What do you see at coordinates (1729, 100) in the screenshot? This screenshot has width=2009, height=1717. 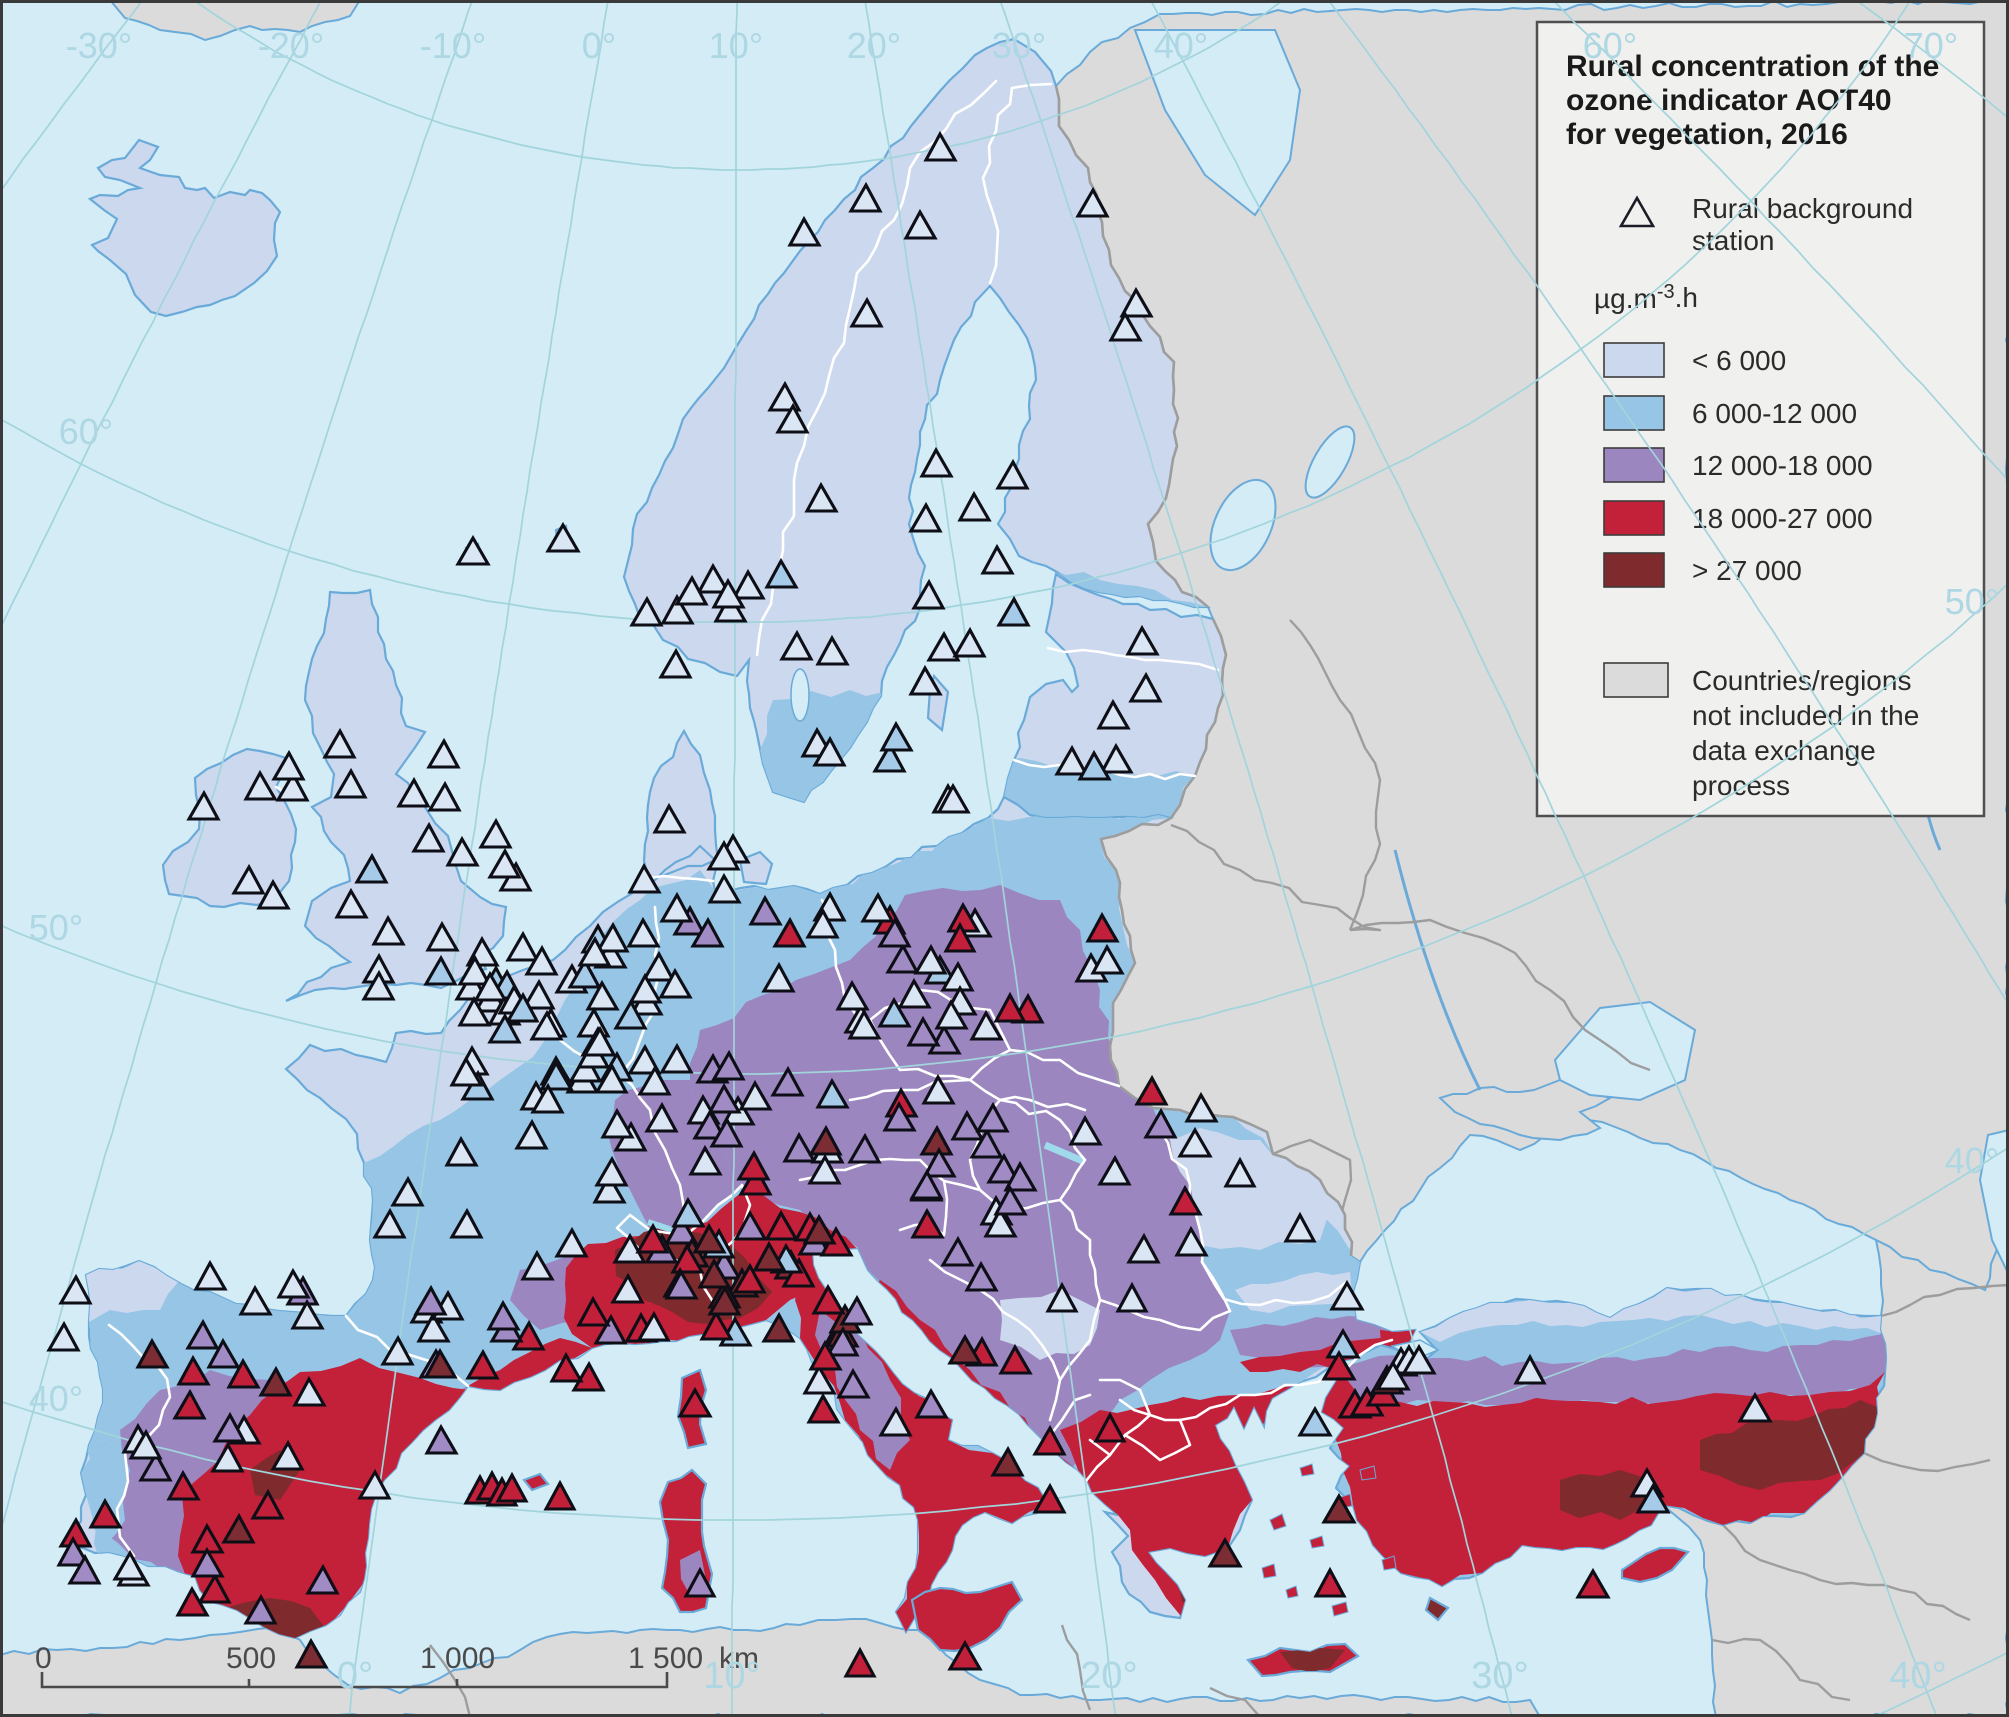 I see `svg-text: ozone indicator AOT40` at bounding box center [1729, 100].